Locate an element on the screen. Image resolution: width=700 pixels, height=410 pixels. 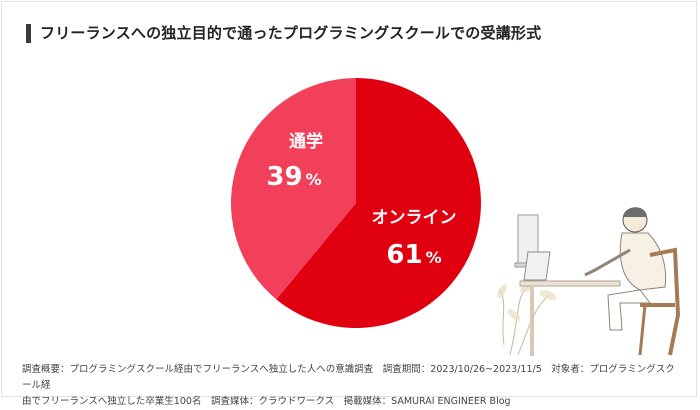
slice-label-name-0: オンライン is located at coordinates (414, 218).